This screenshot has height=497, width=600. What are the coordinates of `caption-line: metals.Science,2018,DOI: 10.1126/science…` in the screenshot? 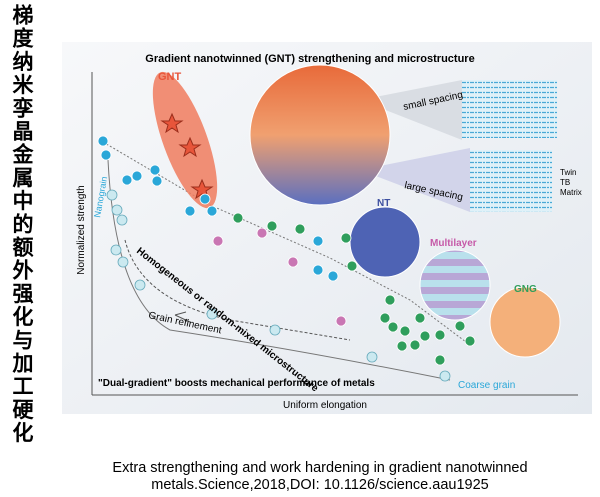 It's located at (320, 485).